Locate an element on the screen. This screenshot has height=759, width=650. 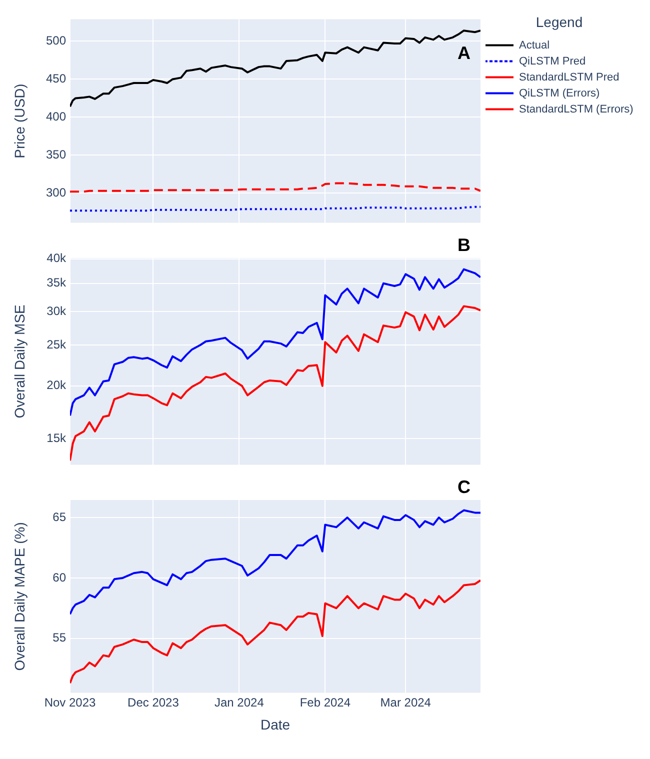
line-series is located at coordinates (275, 187).